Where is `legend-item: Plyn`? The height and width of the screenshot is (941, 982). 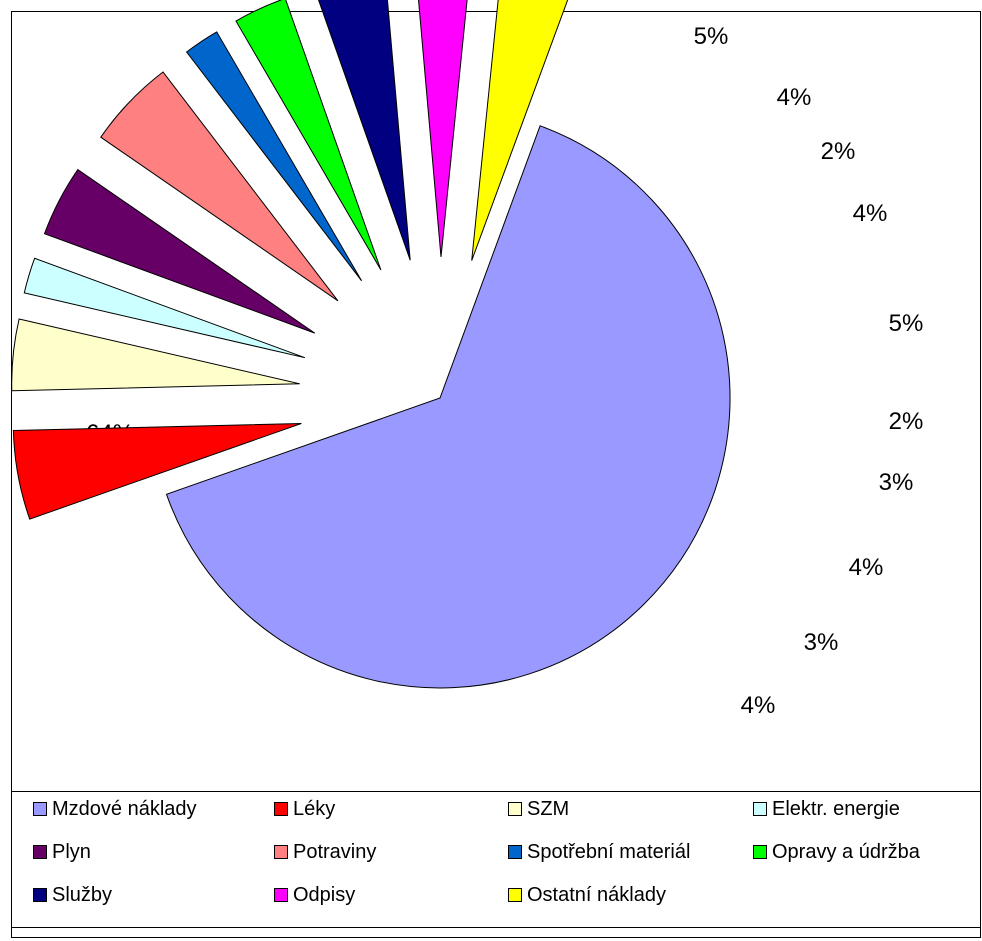 legend-item: Plyn is located at coordinates (62, 852).